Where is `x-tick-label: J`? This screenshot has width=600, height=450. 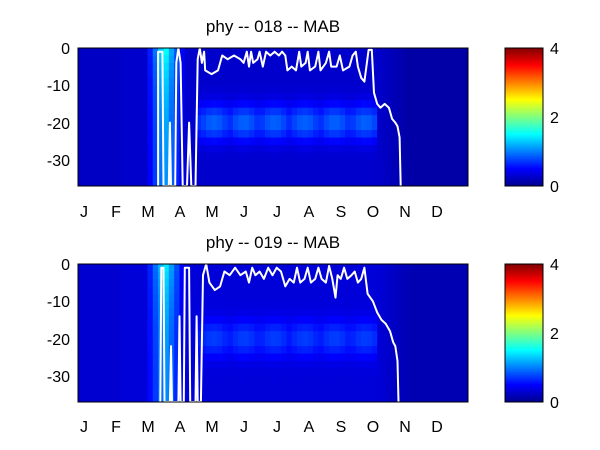
x-tick-label: J is located at coordinates (244, 212).